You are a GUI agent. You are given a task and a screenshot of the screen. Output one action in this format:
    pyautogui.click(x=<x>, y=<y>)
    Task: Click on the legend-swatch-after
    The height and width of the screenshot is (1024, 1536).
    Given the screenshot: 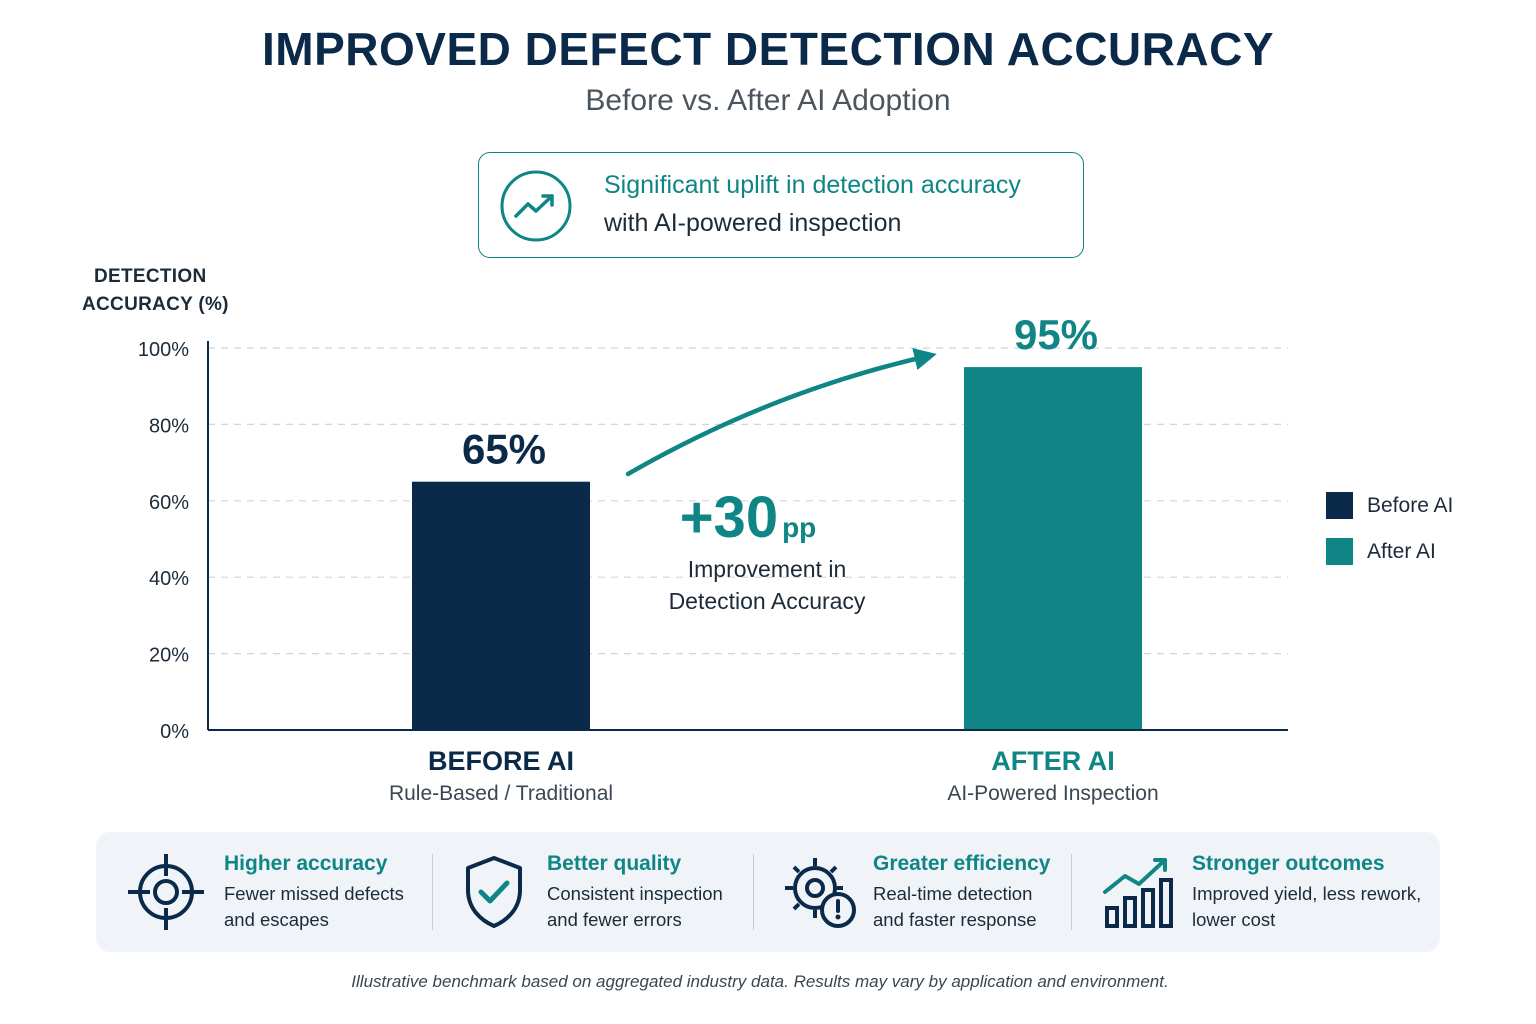 What is the action you would take?
    pyautogui.click(x=1339, y=551)
    